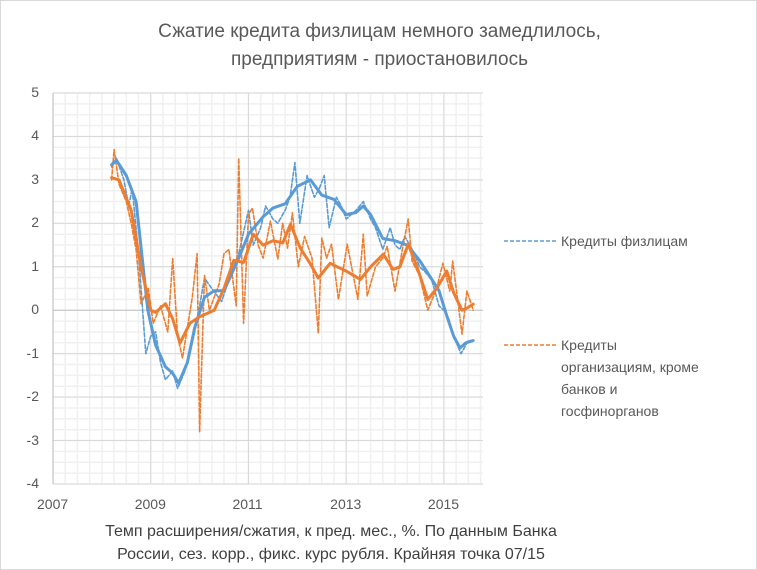 The width and height of the screenshot is (757, 570). Describe the element at coordinates (53, 504) in the screenshot. I see `x-tick-label: 2007` at that location.